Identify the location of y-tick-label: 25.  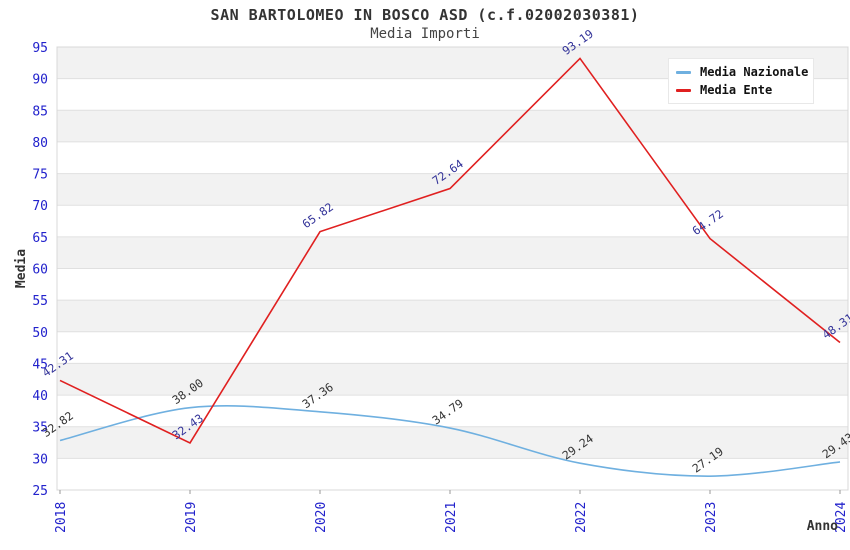
(40, 491).